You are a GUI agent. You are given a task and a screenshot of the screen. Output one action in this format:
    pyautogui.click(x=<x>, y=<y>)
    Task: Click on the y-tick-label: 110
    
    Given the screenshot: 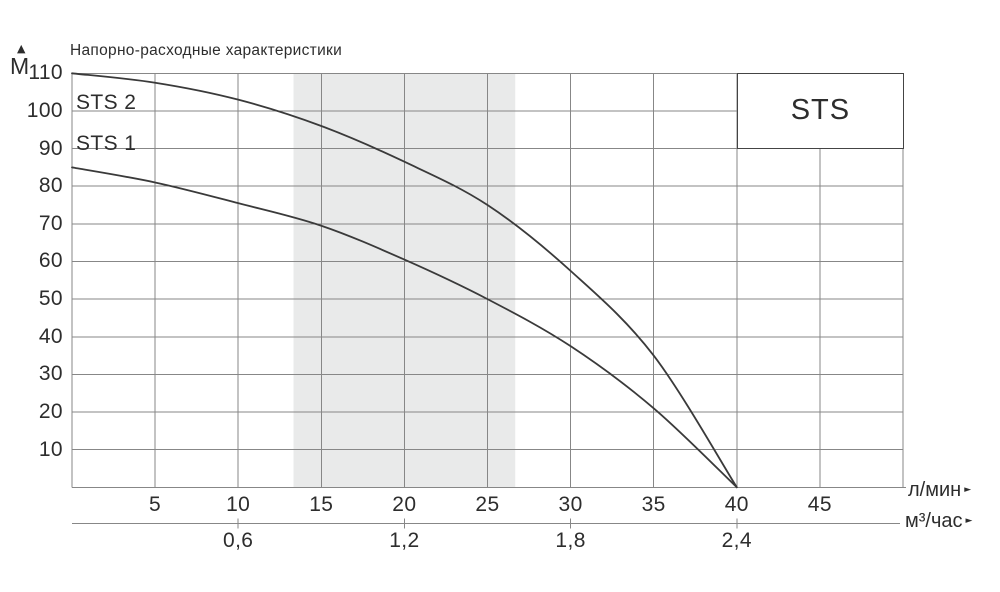 What is the action you would take?
    pyautogui.click(x=45, y=73)
    